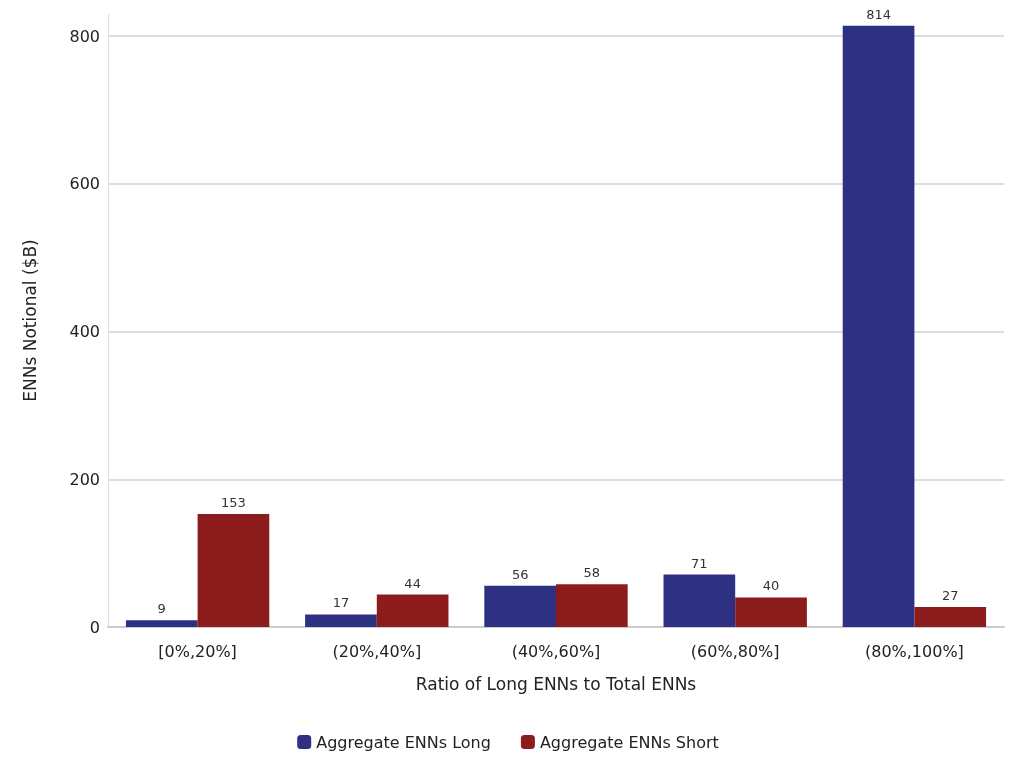 Image resolution: width=1016 pixels, height=759 pixels. I want to click on x-tick-label: (80%,100%], so click(914, 651).